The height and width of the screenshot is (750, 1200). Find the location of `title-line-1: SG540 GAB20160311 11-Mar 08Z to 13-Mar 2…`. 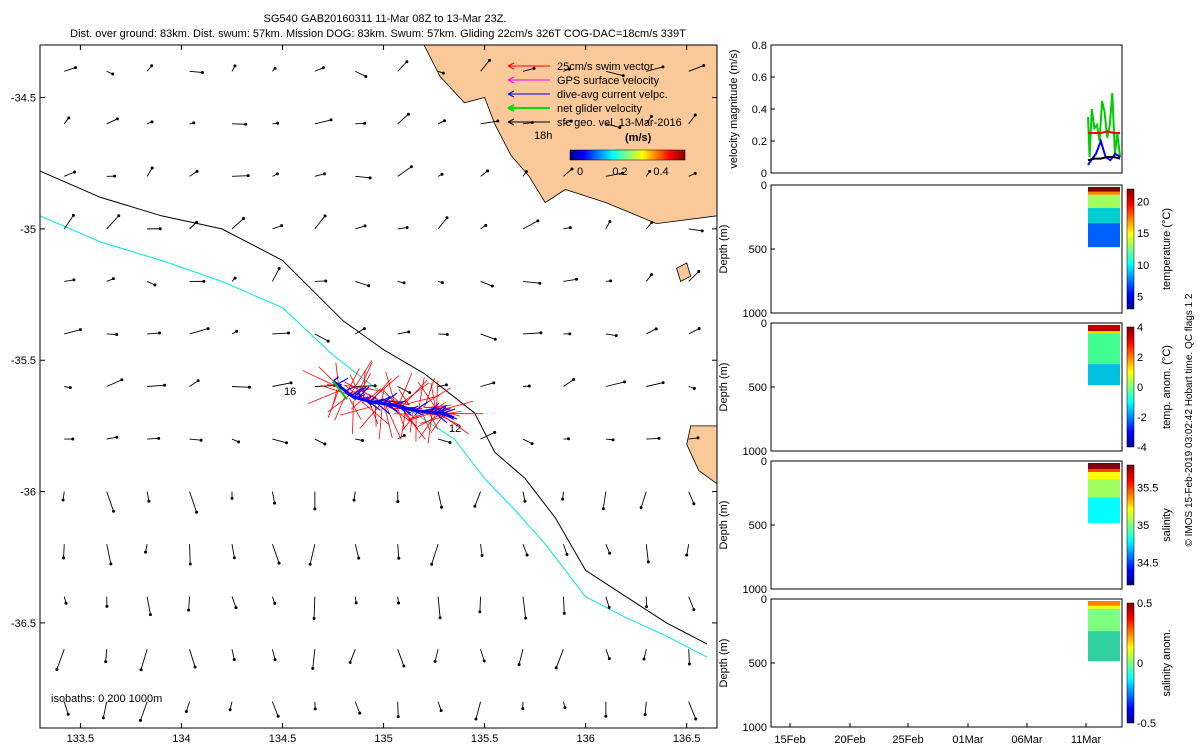

title-line-1: SG540 GAB20160311 11-Mar 08Z to 13-Mar 2… is located at coordinates (385, 19).